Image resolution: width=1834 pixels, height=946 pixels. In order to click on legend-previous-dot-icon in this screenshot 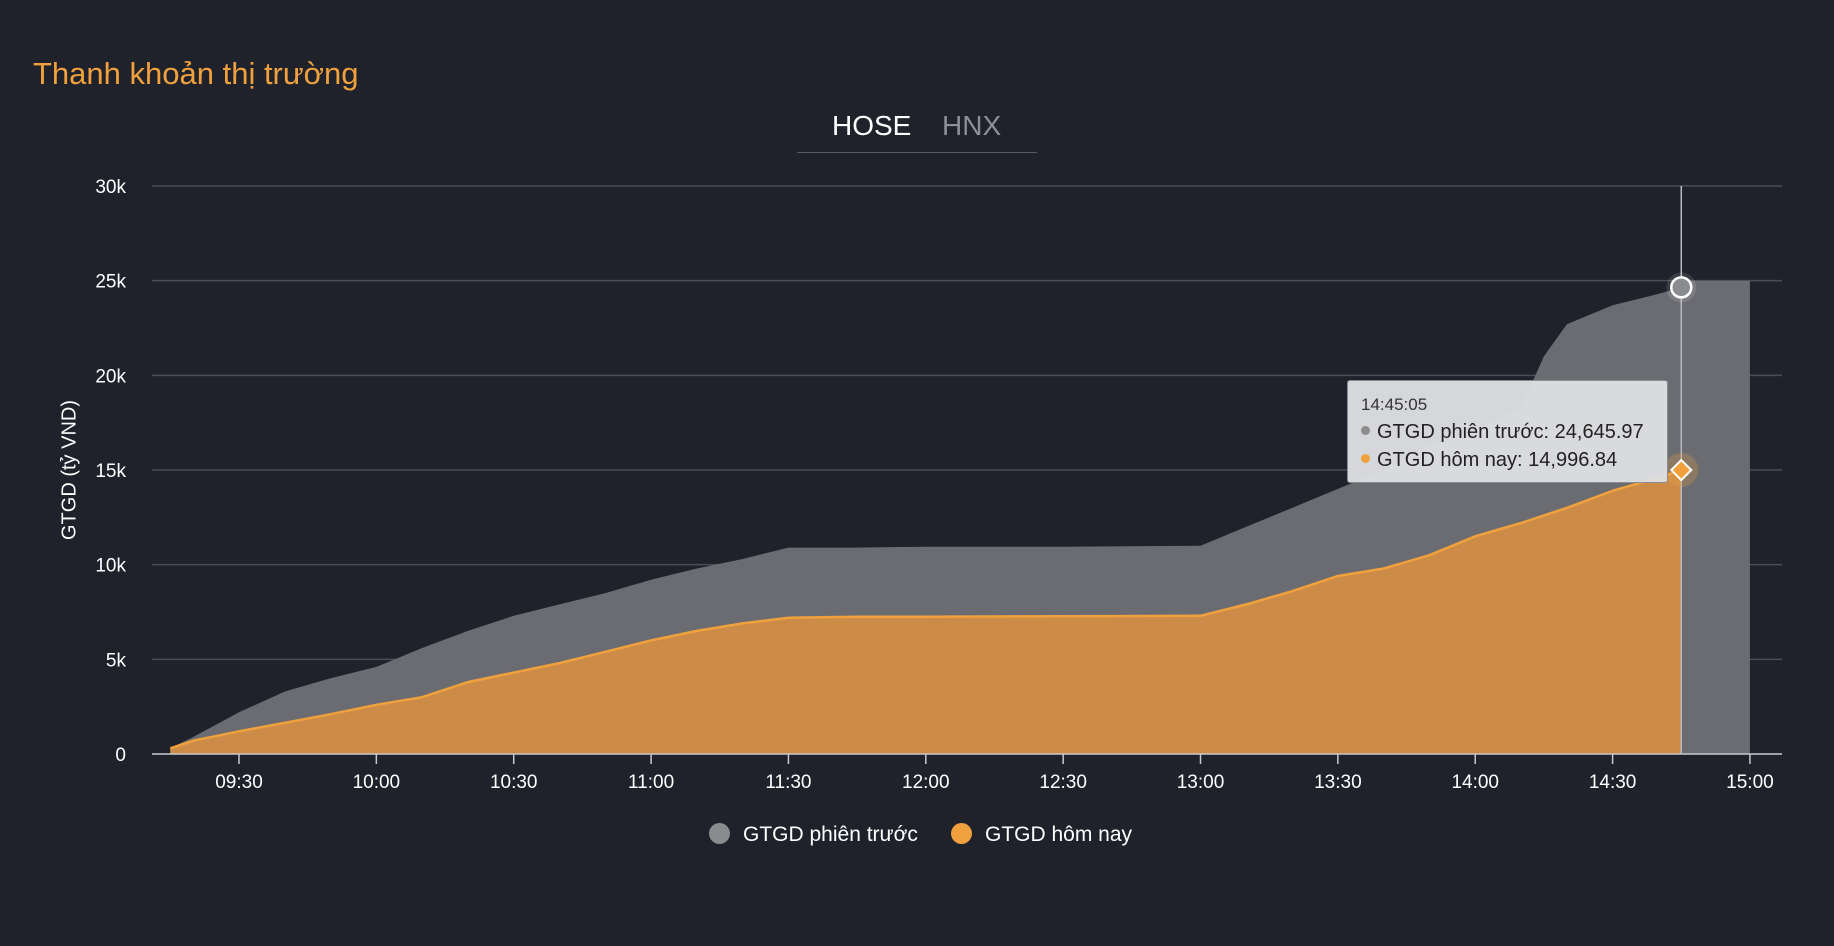, I will do `click(719, 833)`.